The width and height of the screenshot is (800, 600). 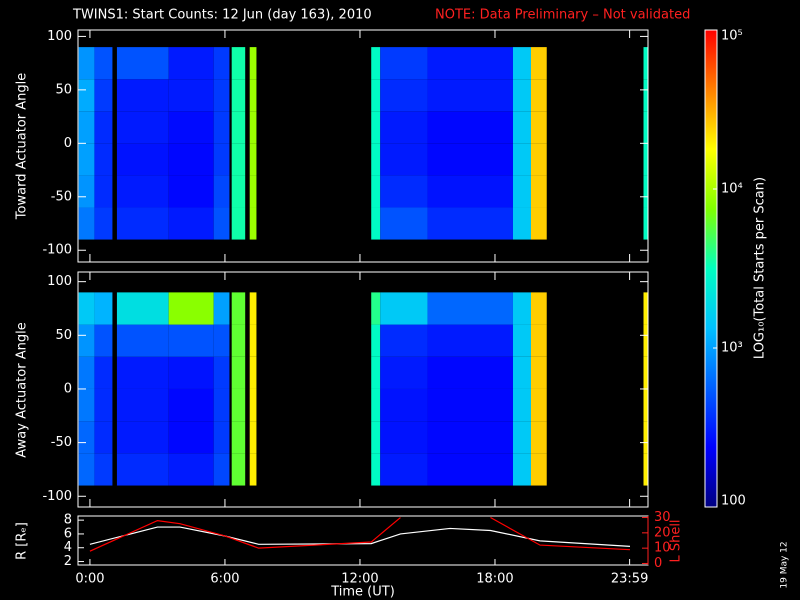 I want to click on line-series, so click(x=360, y=536).